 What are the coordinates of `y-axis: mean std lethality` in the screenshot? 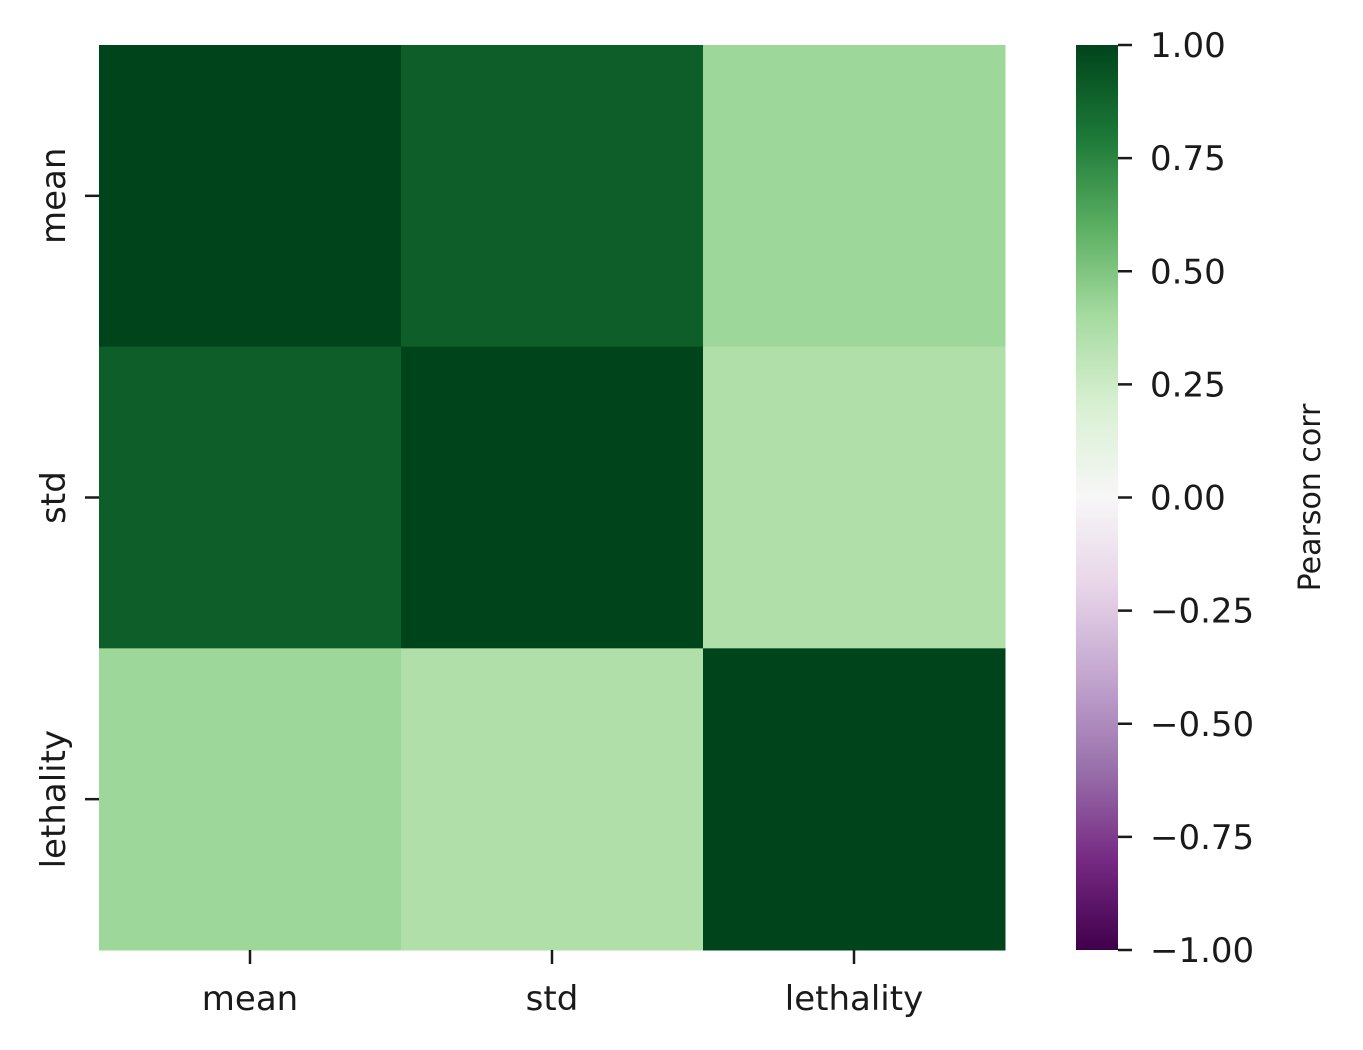 It's located at (66, 508).